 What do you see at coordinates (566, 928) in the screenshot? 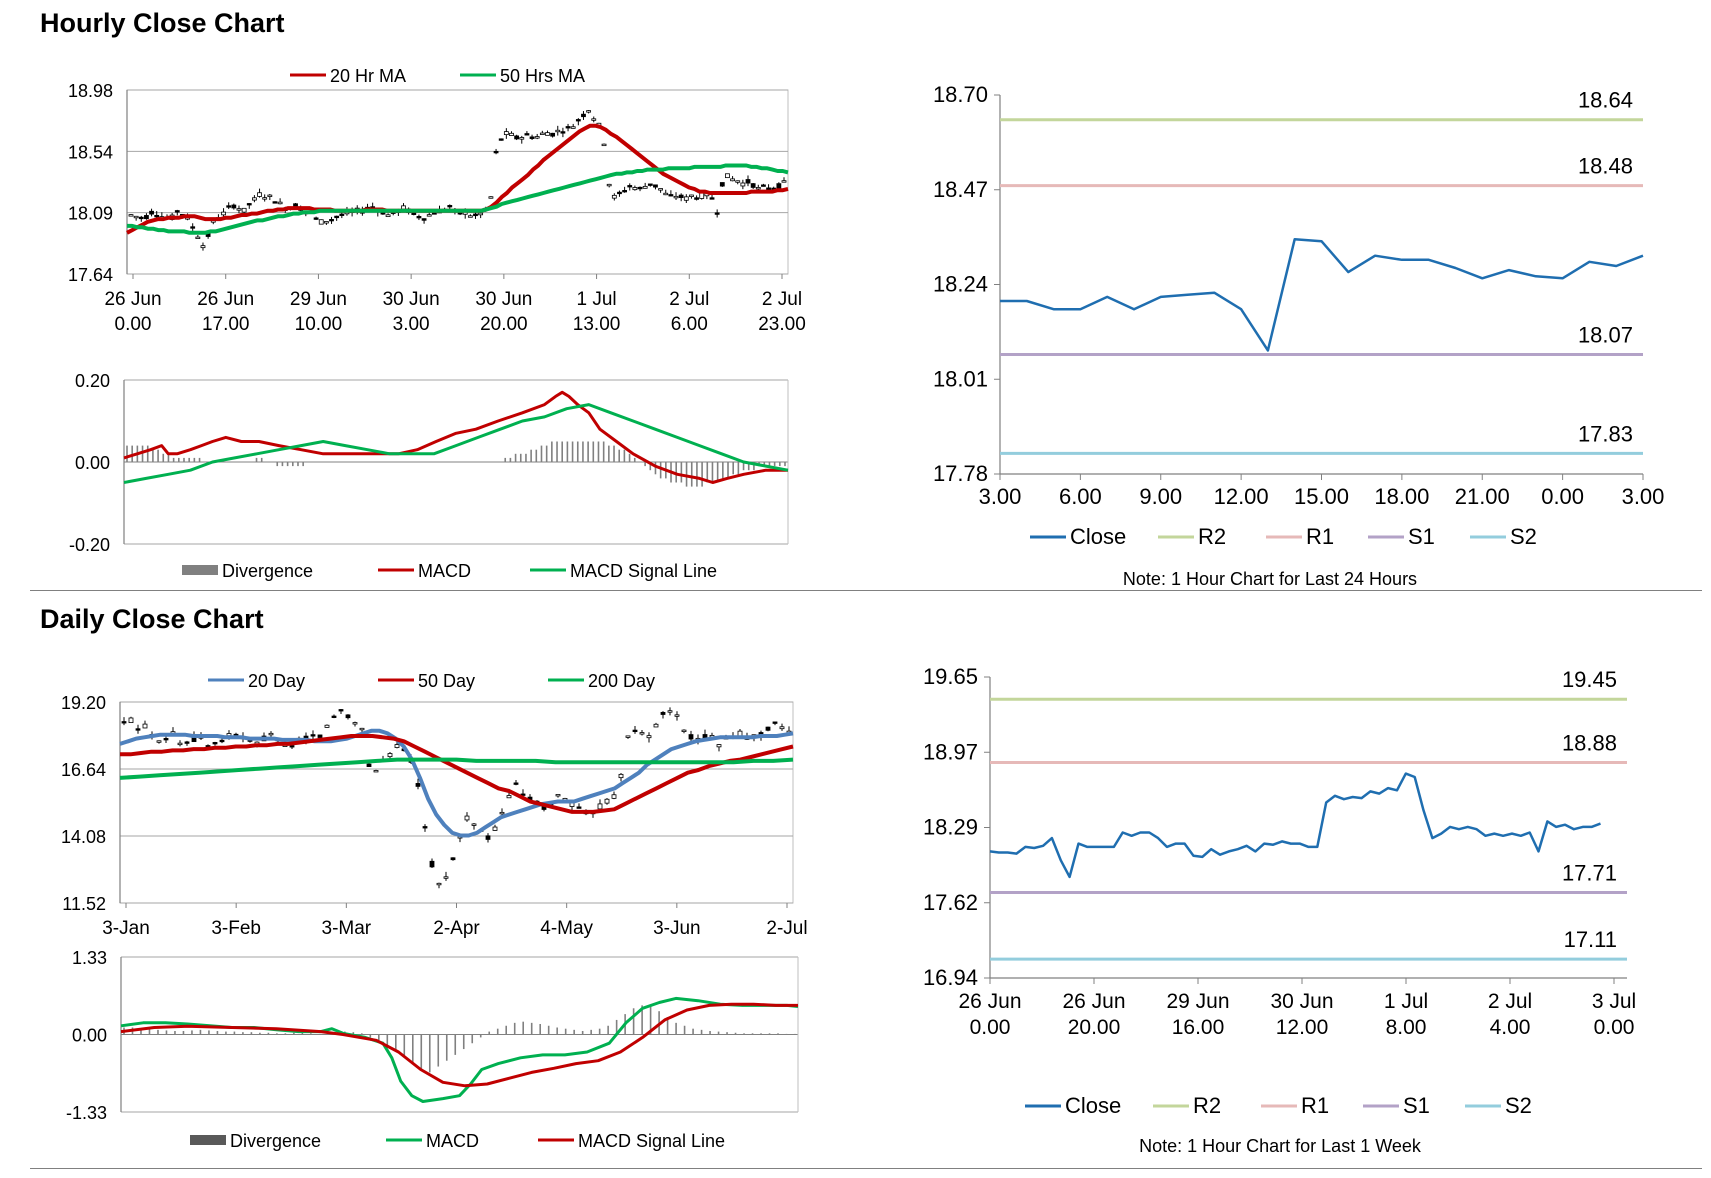
I see `x-tick-label-dp-4: 4-May` at bounding box center [566, 928].